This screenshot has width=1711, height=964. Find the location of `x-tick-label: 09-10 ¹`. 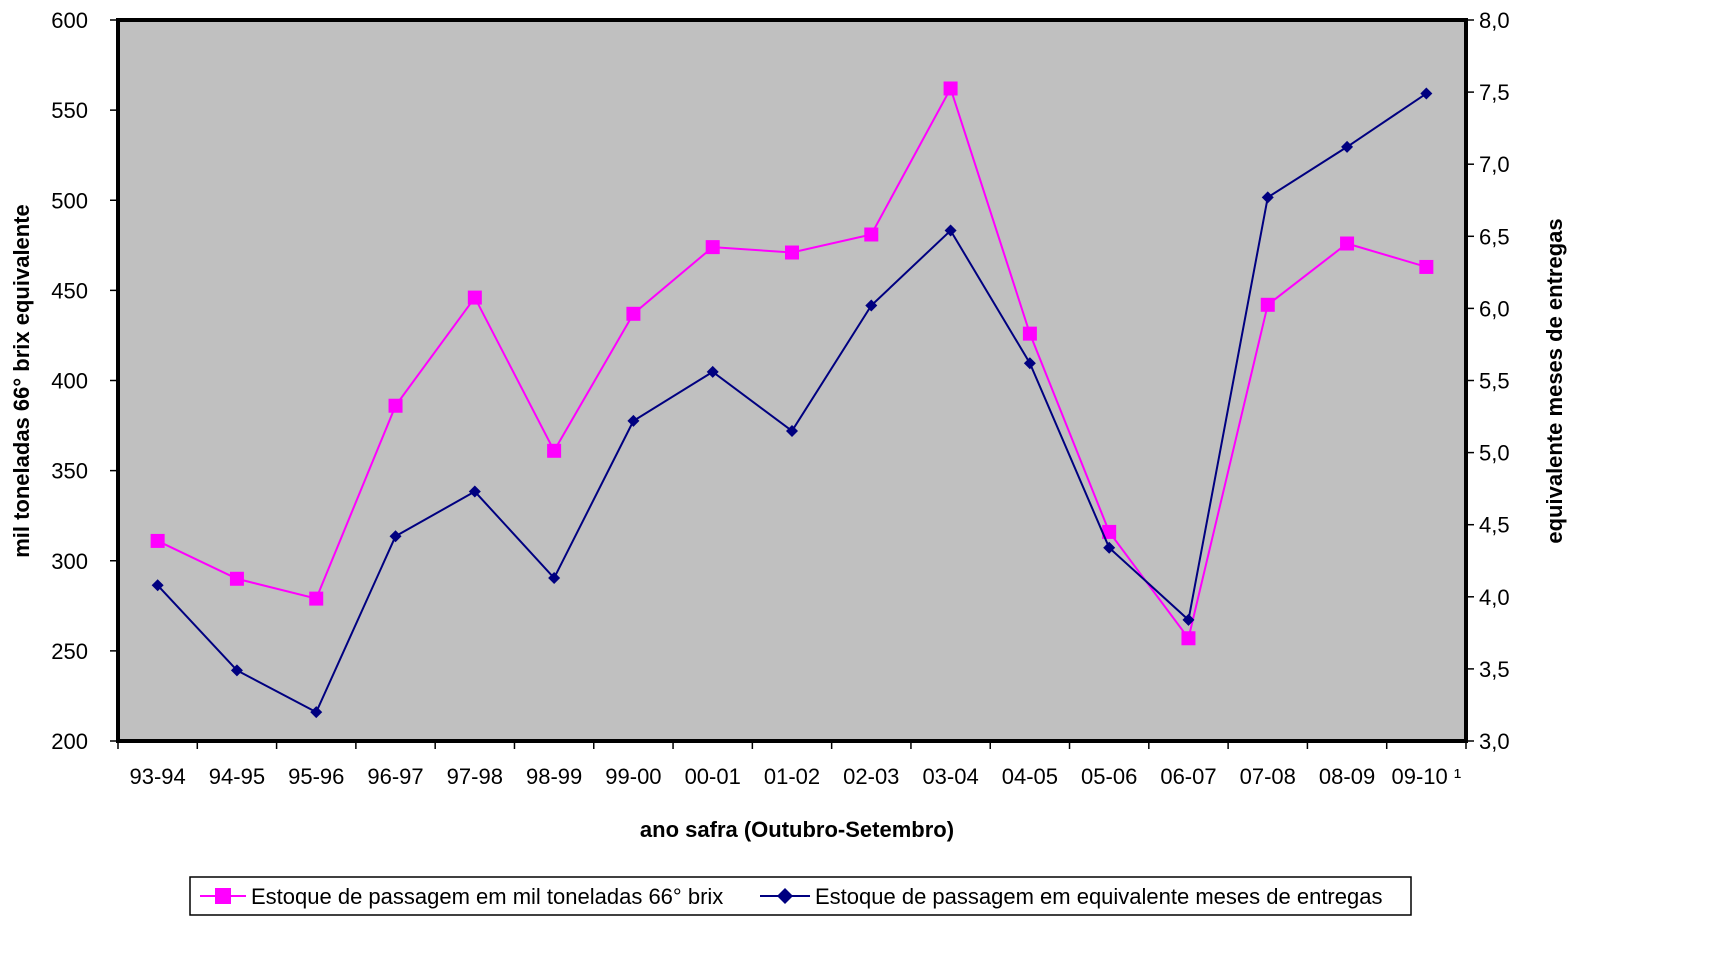

x-tick-label: 09-10 ¹ is located at coordinates (1426, 776).